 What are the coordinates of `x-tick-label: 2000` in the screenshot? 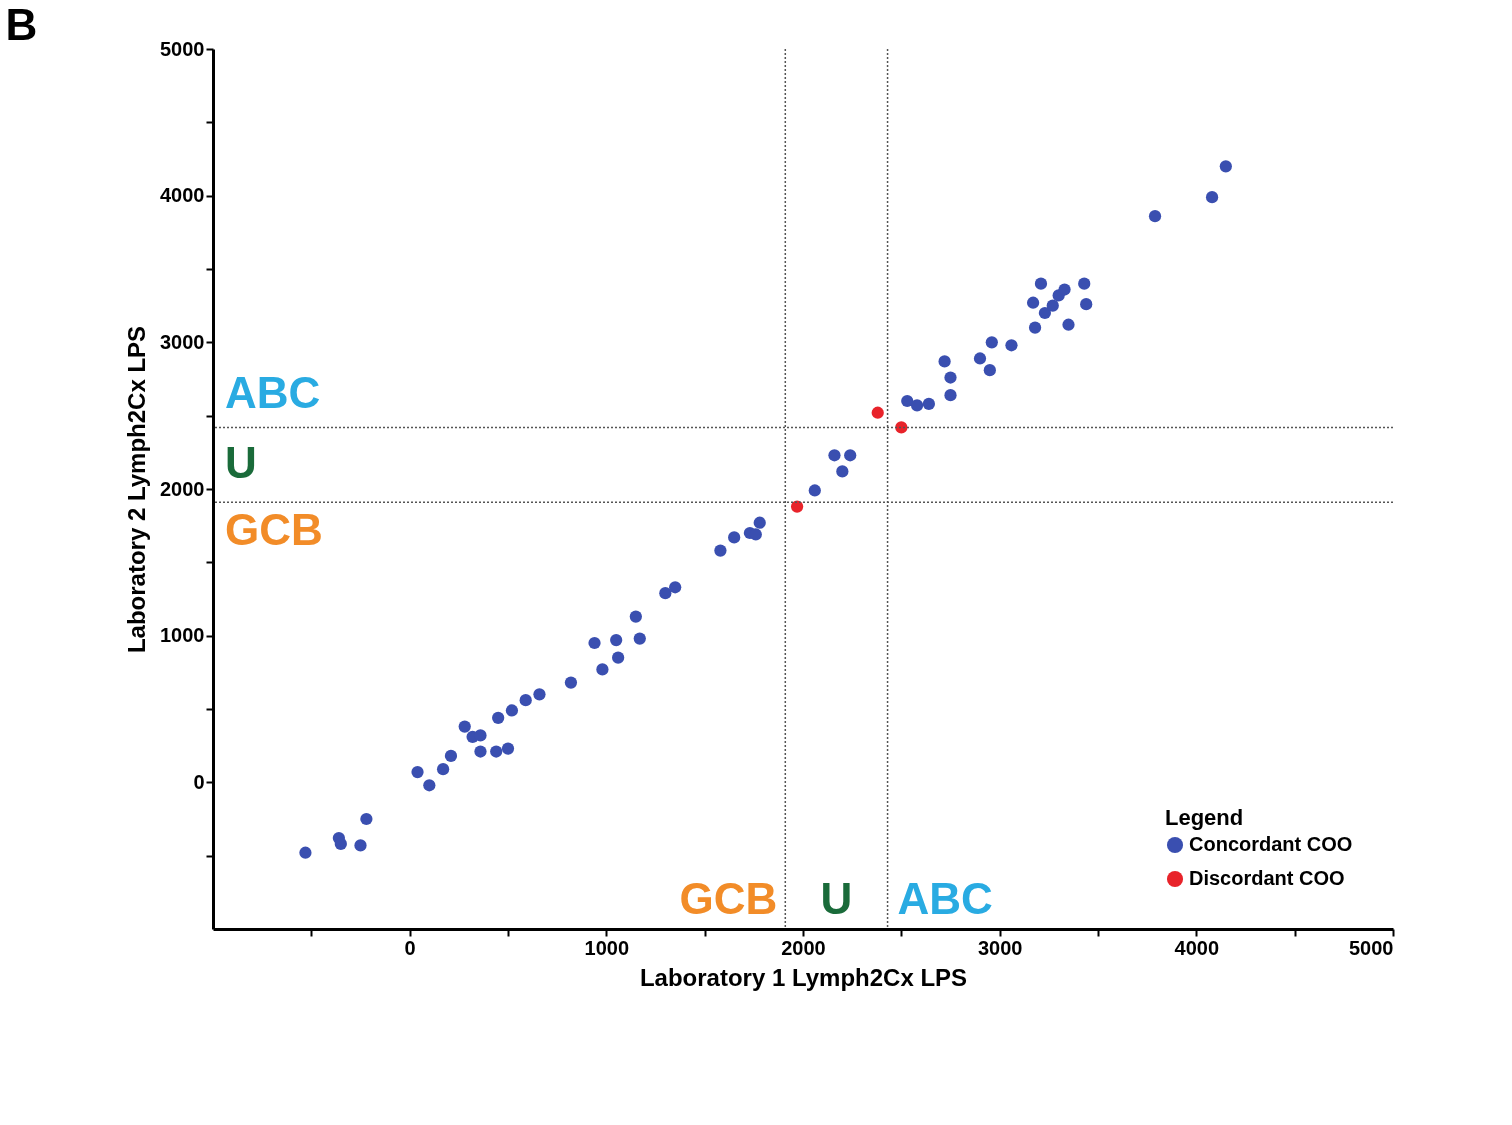 It's located at (803, 947).